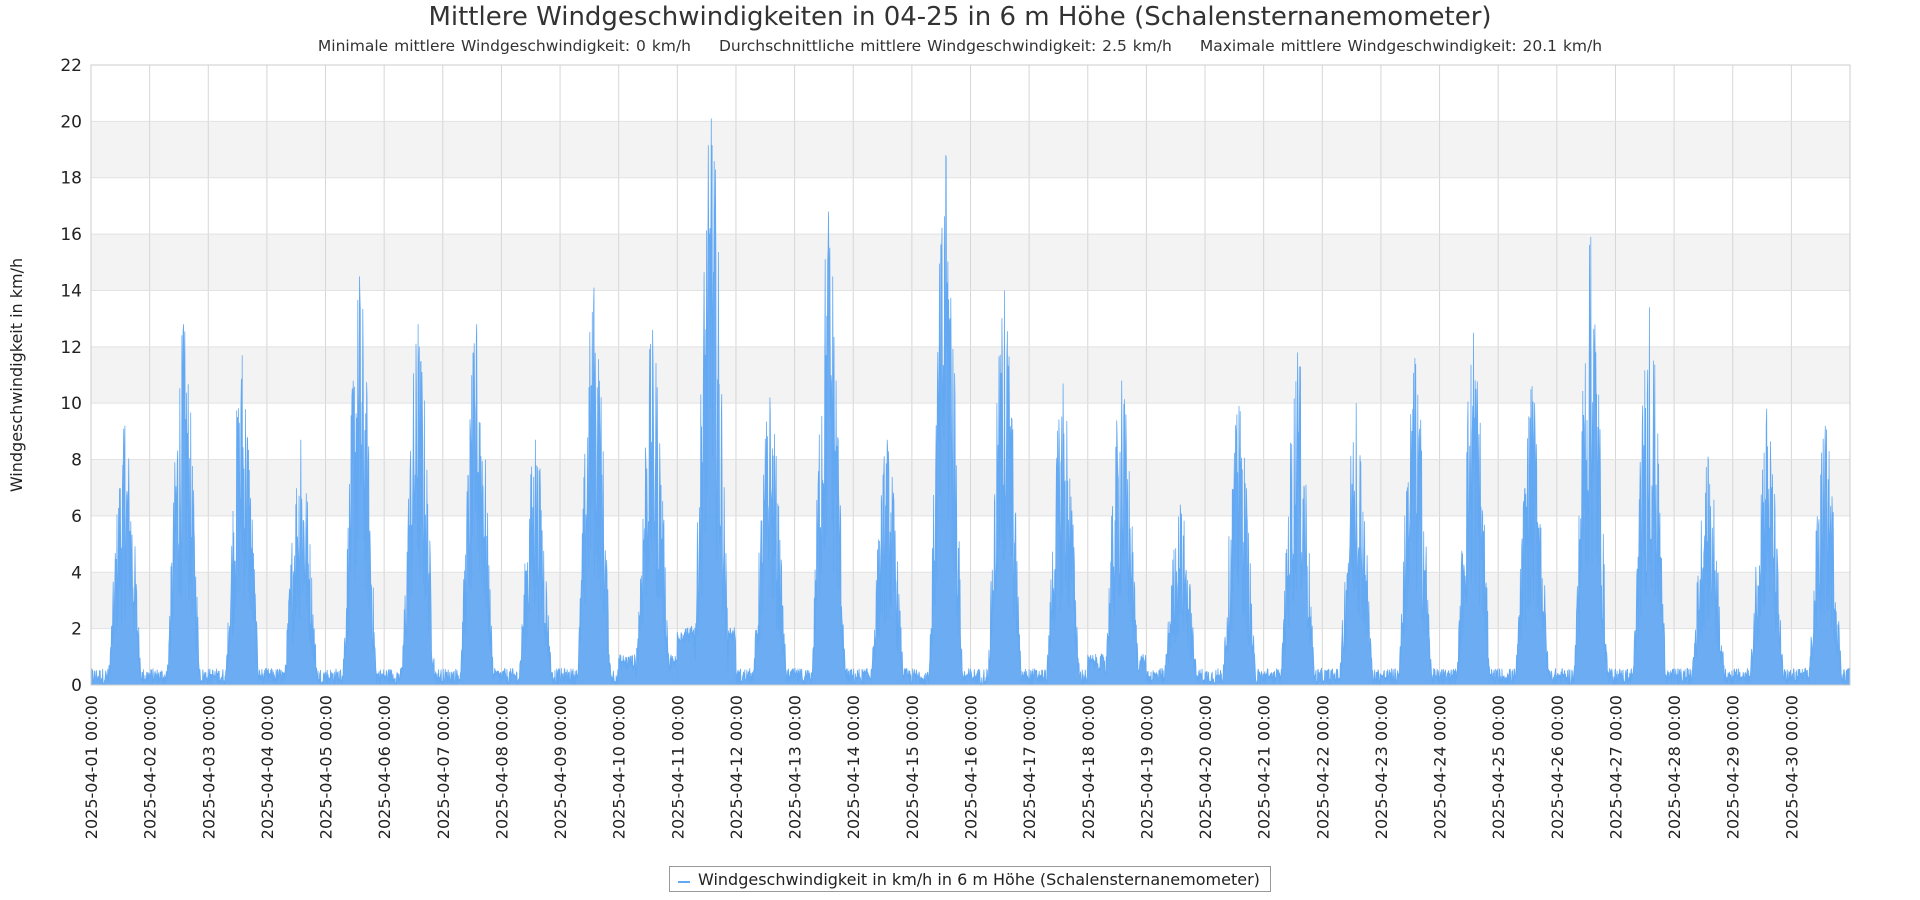  Describe the element at coordinates (795, 767) in the screenshot. I see `x-tick-label: 2025-04-13 00:00` at that location.